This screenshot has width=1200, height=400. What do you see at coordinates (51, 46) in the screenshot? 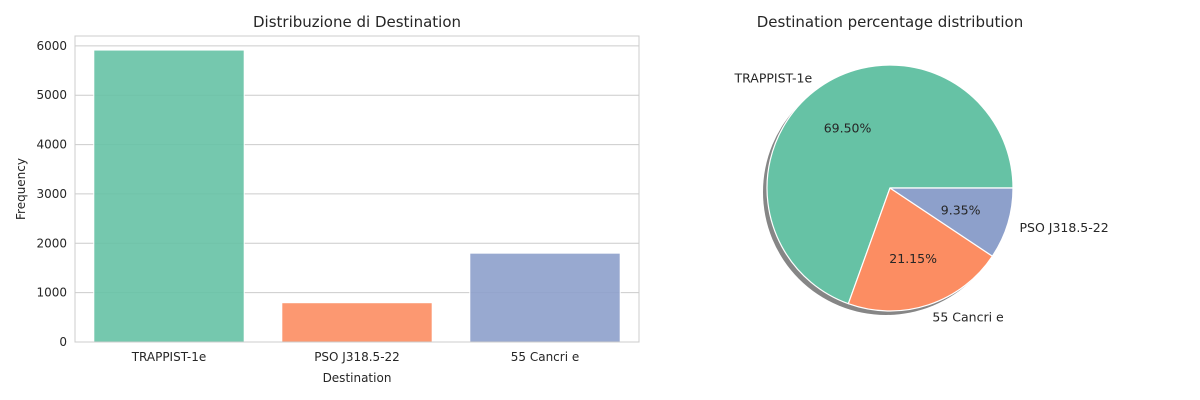
I see `bar-y-tick-label: 6000` at bounding box center [51, 46].